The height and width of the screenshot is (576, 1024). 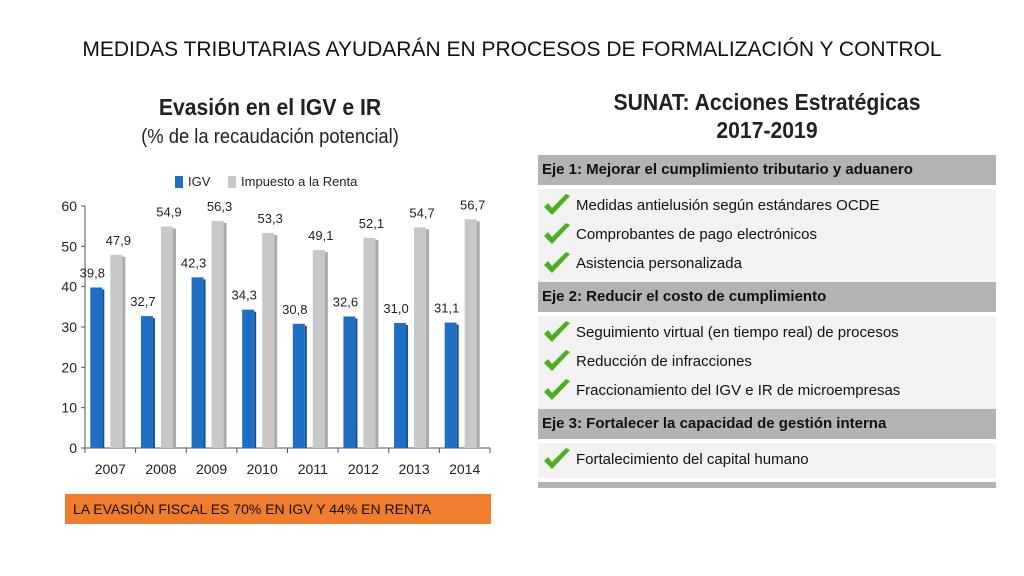 What do you see at coordinates (270, 107) in the screenshot?
I see `chart-title: Evasión en el IGV e IR` at bounding box center [270, 107].